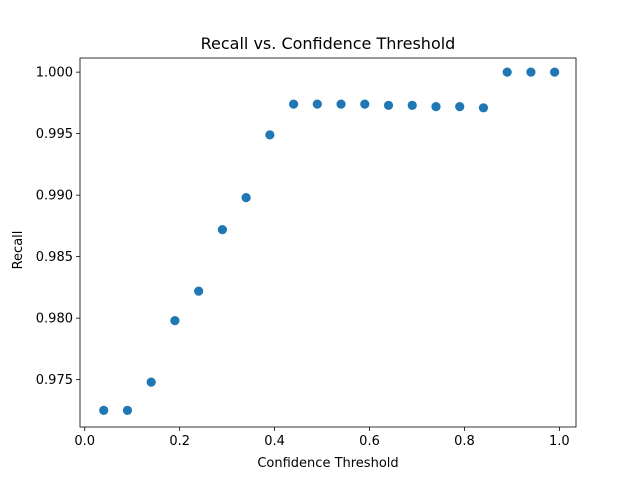  What do you see at coordinates (559, 441) in the screenshot?
I see `x-tick-label: 1.0` at bounding box center [559, 441].